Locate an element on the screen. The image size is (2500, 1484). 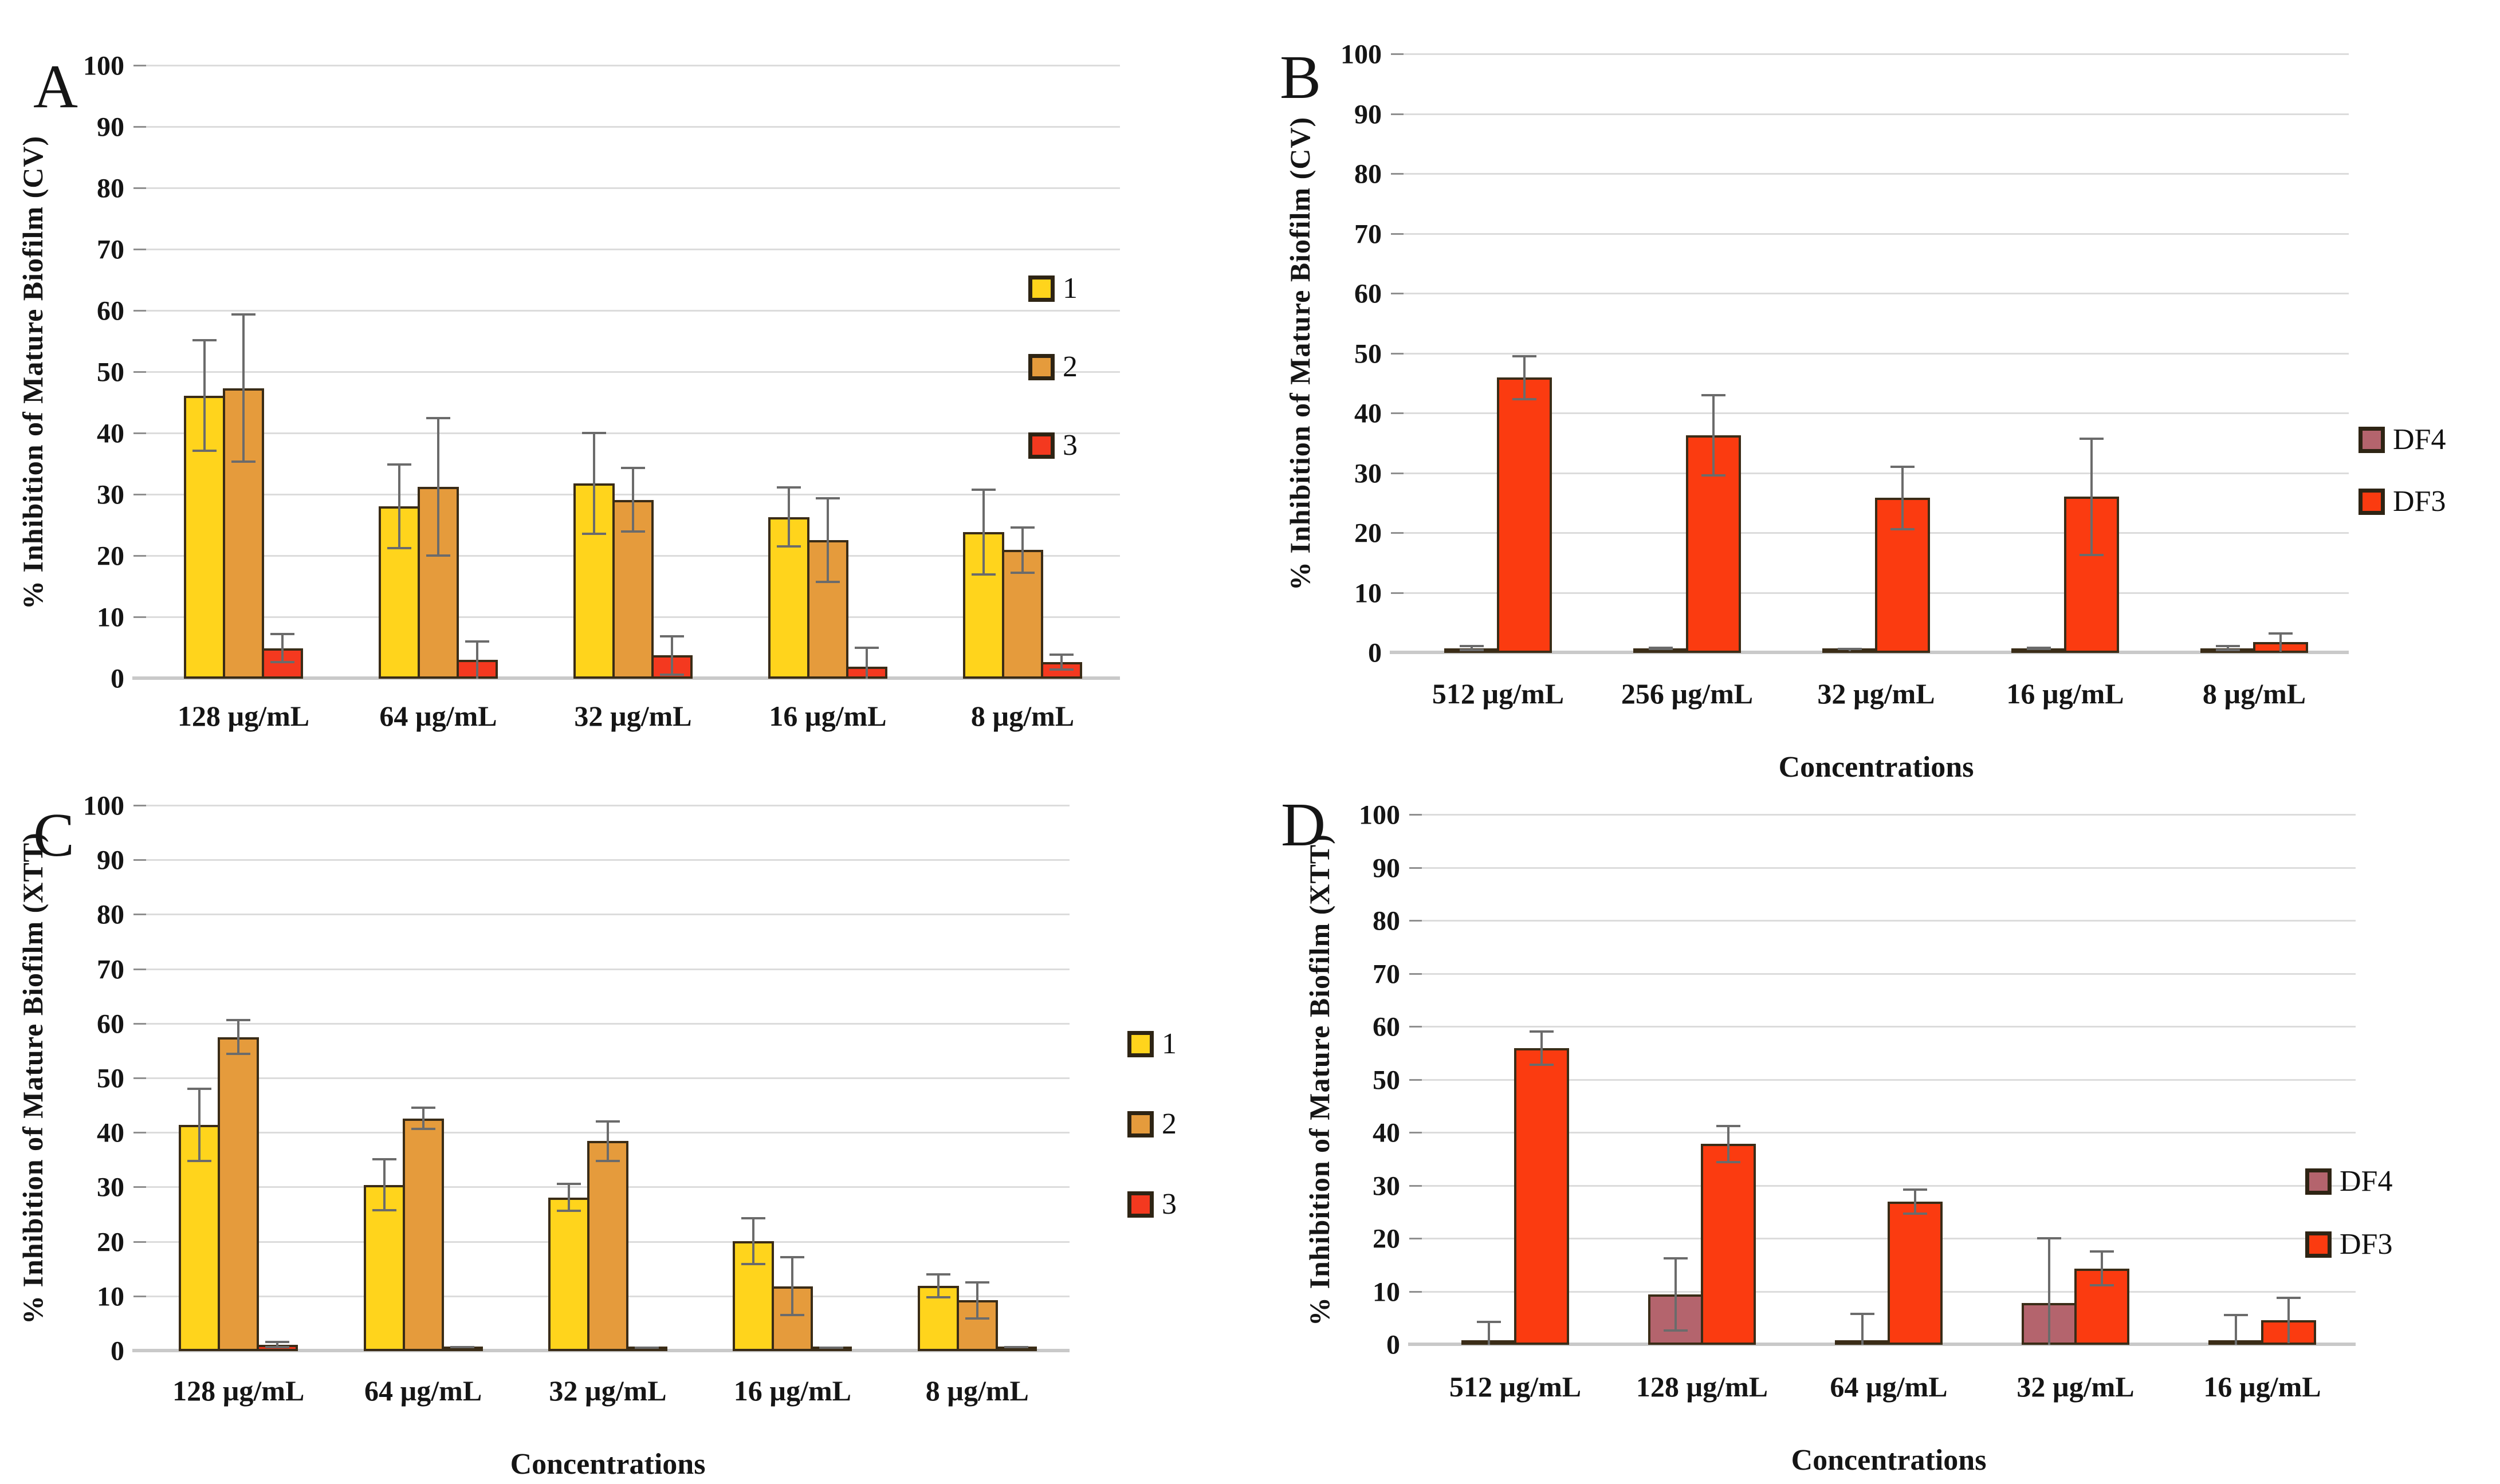
y-axis-tick-label: 60 is located at coordinates (1387, 1026).